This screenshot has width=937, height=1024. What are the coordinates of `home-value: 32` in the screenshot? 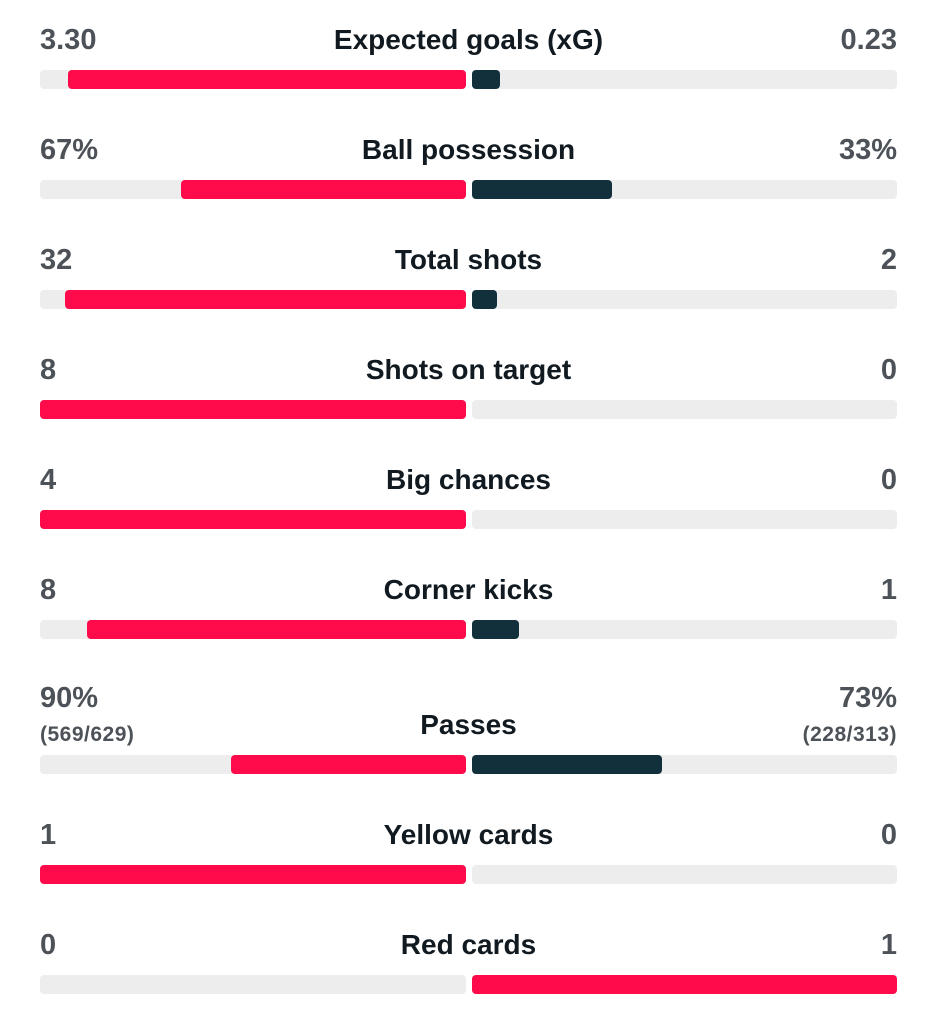 It's located at (56, 260).